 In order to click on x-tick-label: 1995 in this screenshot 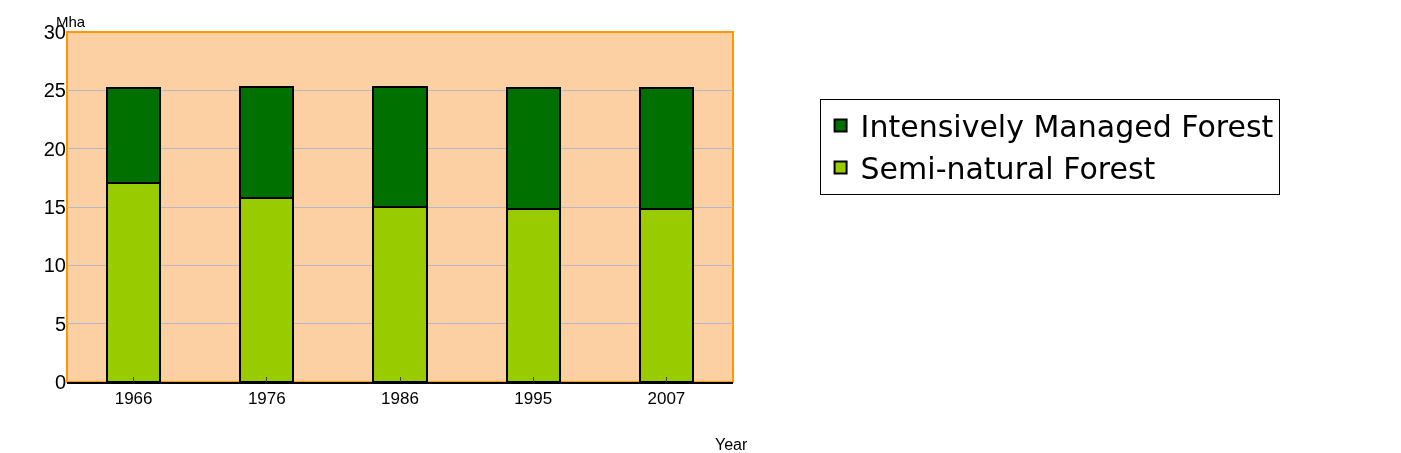, I will do `click(533, 399)`.